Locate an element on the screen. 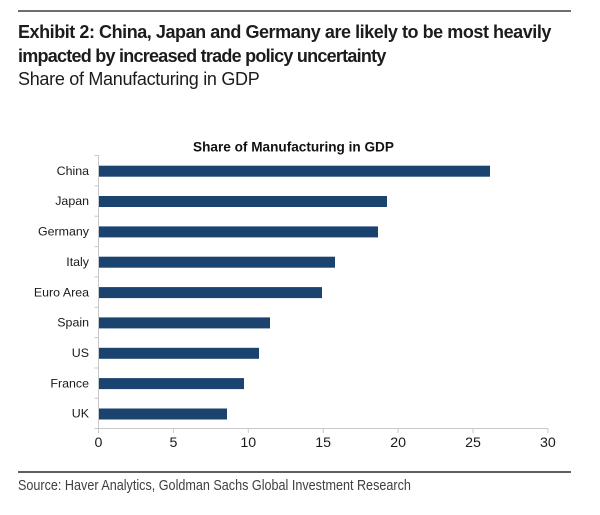  svg-text: 5 is located at coordinates (173, 443).